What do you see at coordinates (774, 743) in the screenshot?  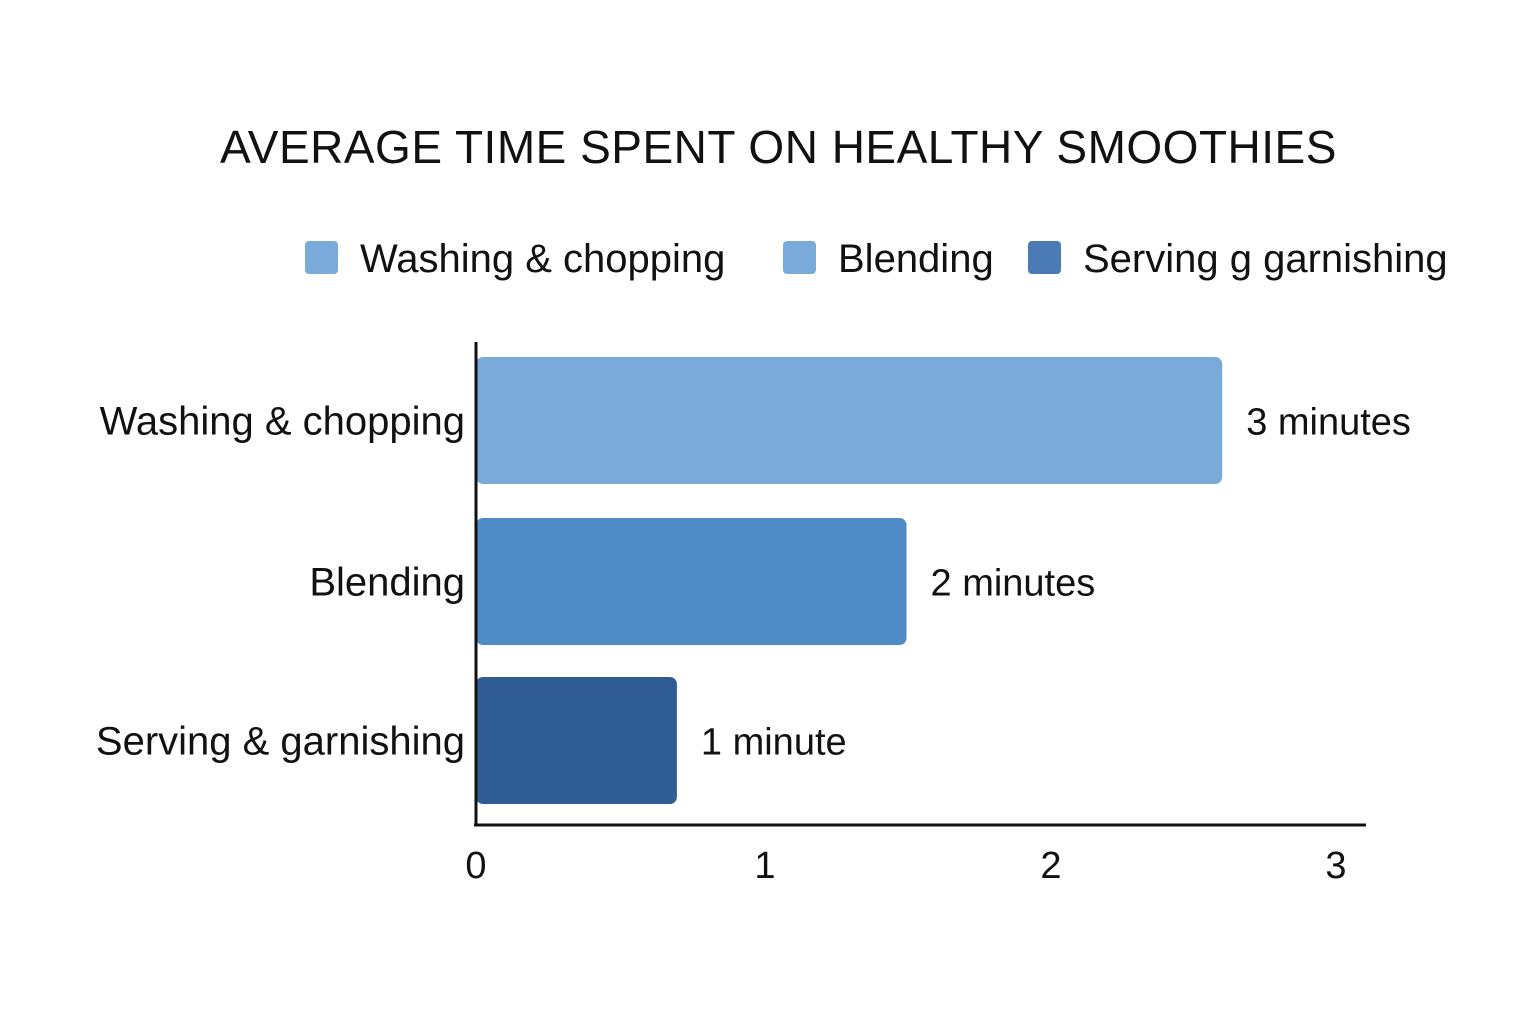 I see `value-label-3: 1 minute` at bounding box center [774, 743].